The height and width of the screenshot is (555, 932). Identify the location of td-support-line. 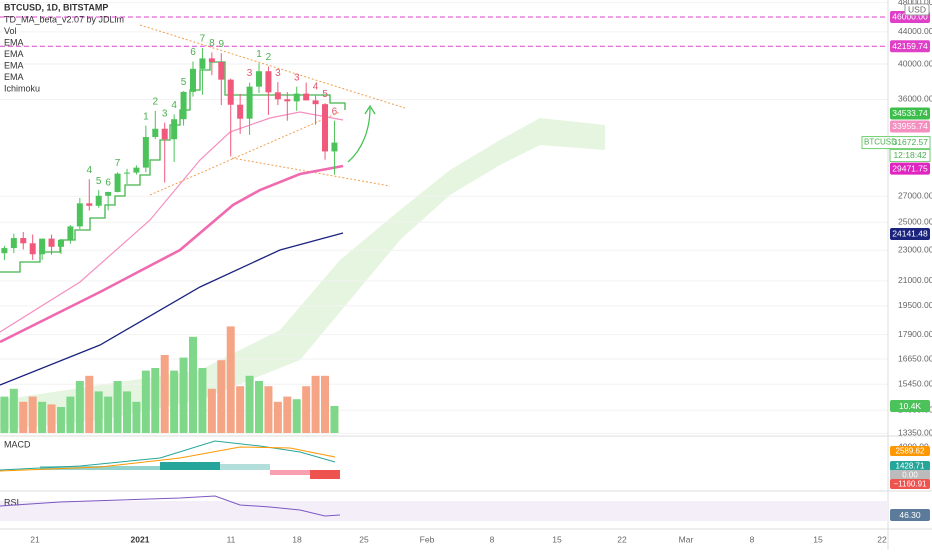
(173, 167).